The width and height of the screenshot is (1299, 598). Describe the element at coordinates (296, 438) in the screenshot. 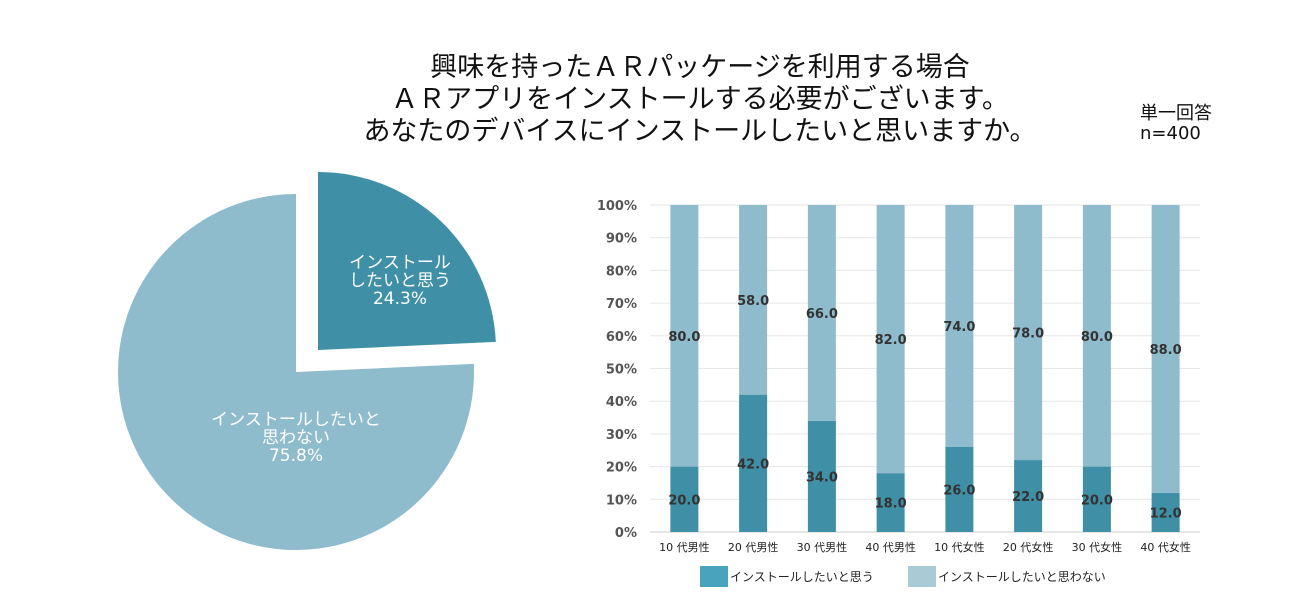

I see `pie-label: 思わない` at that location.